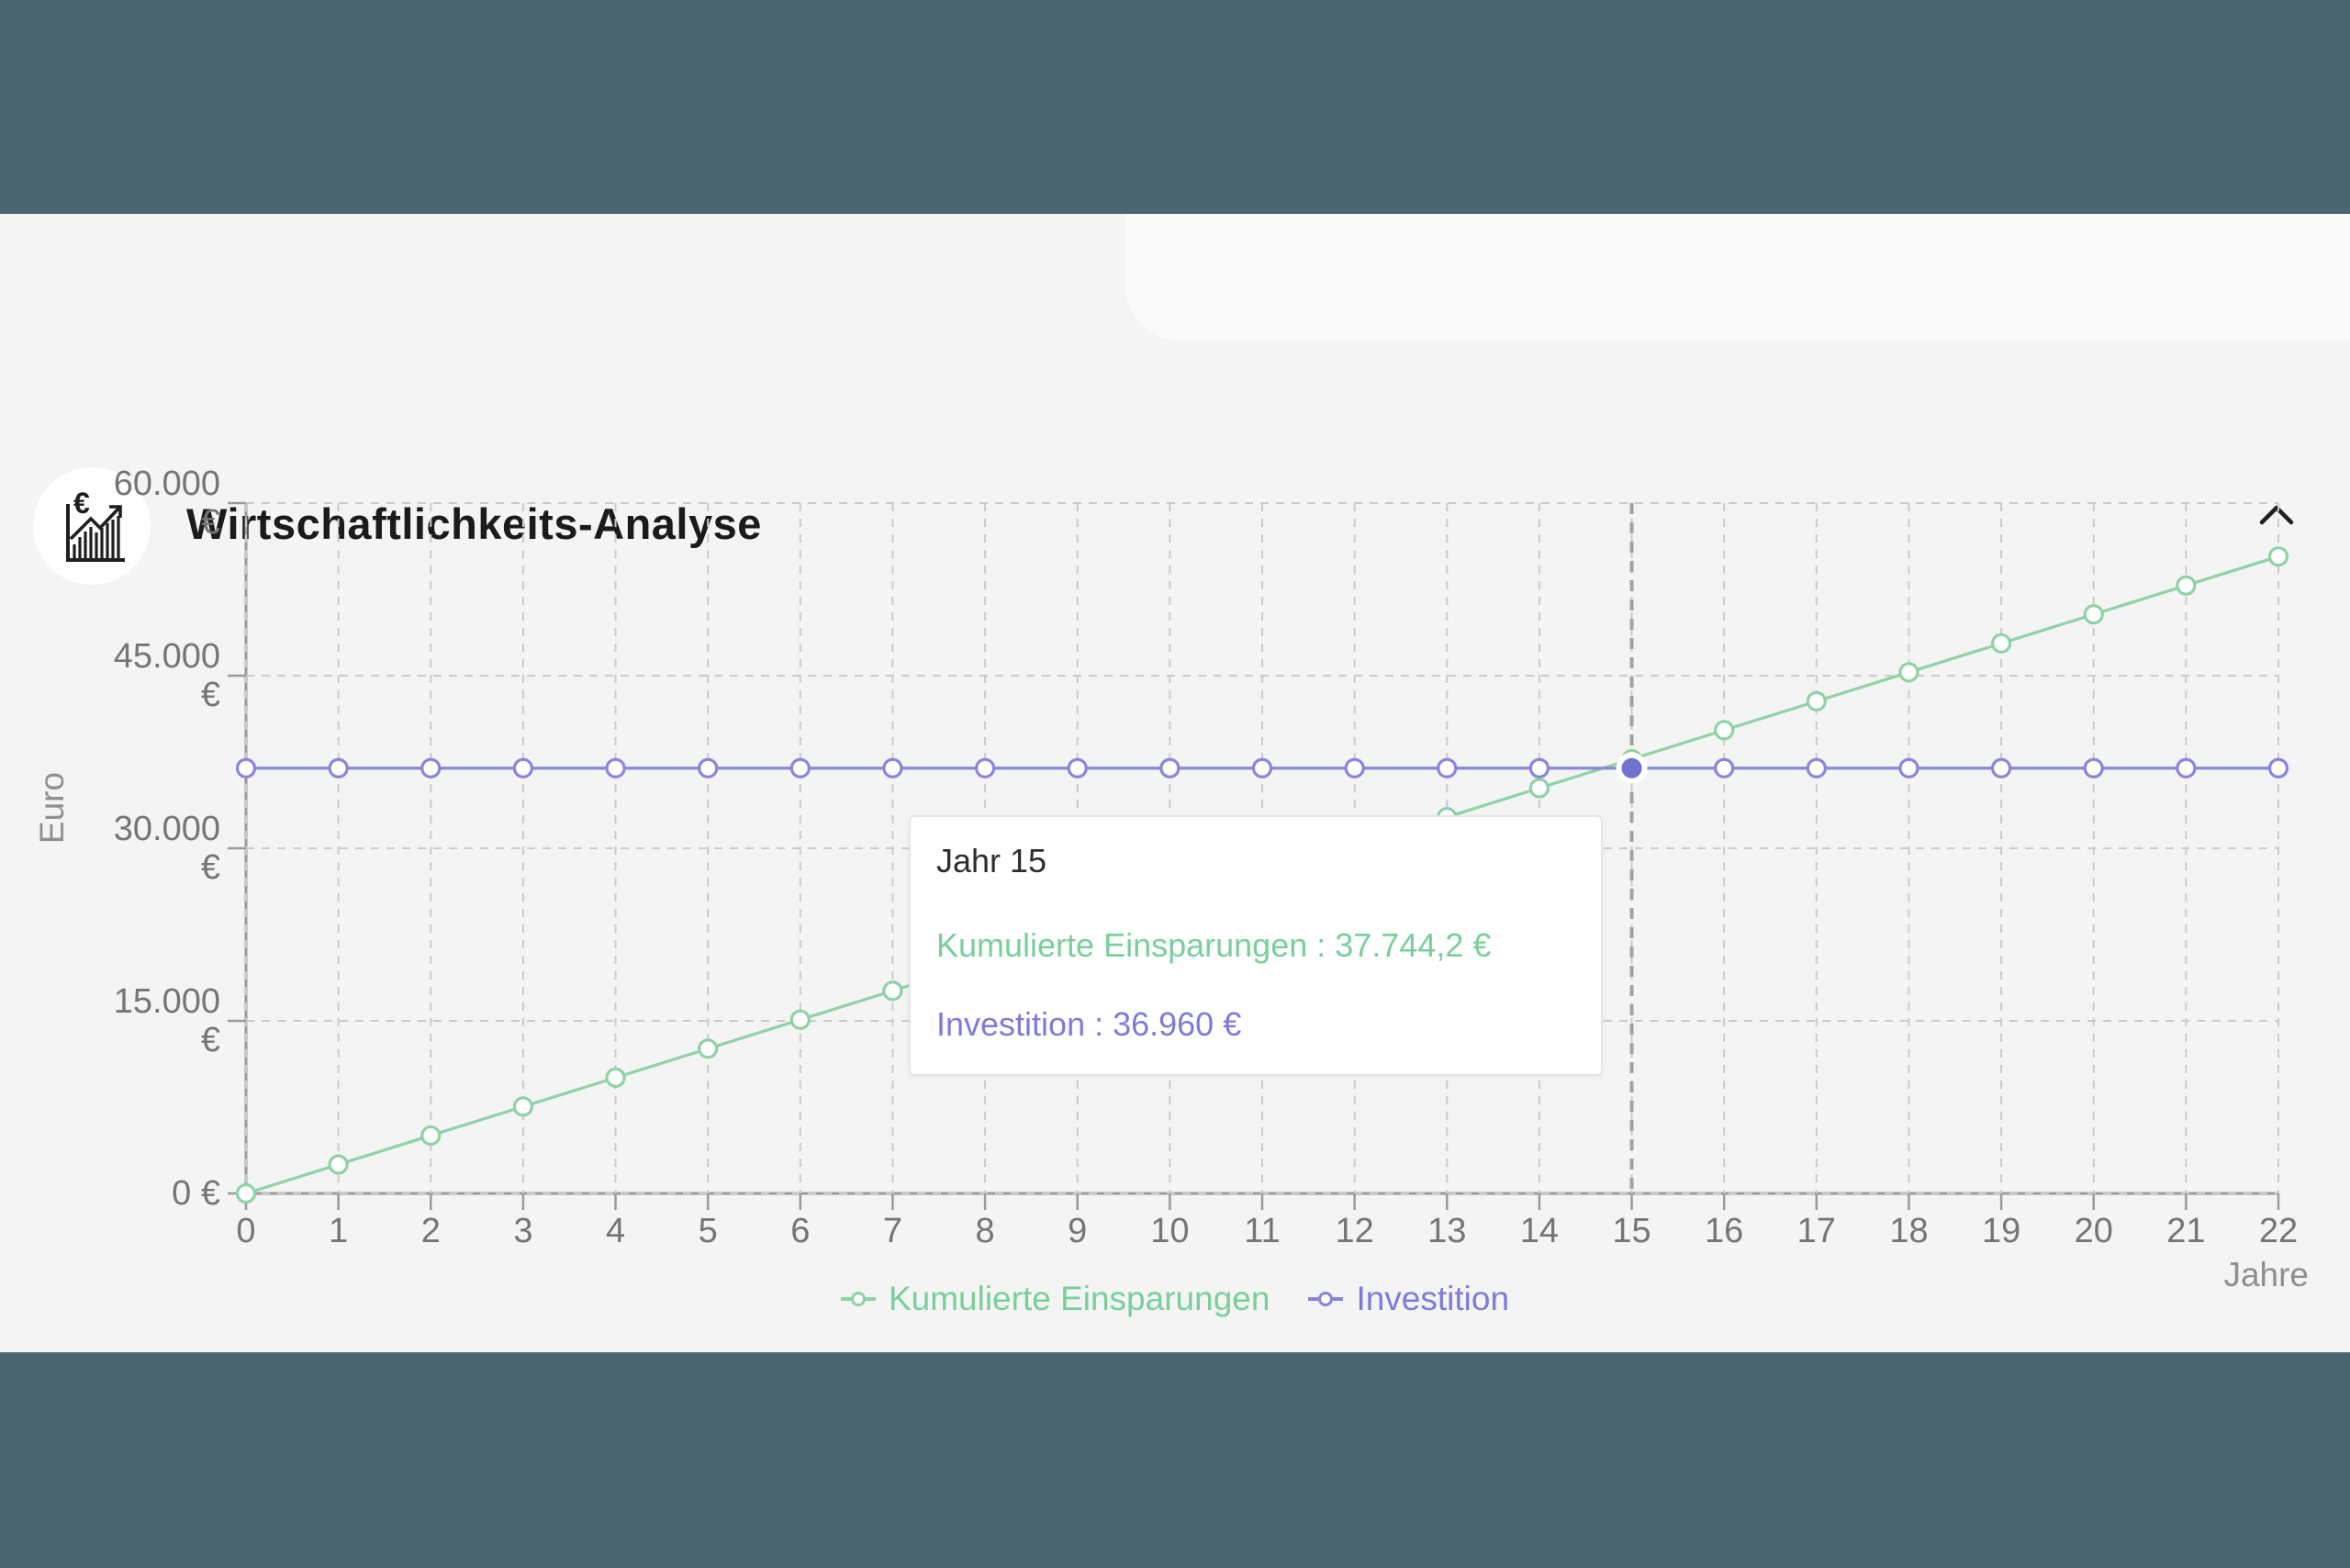 This screenshot has width=2350, height=1568. What do you see at coordinates (246, 1231) in the screenshot?
I see `x-tick-label: 0` at bounding box center [246, 1231].